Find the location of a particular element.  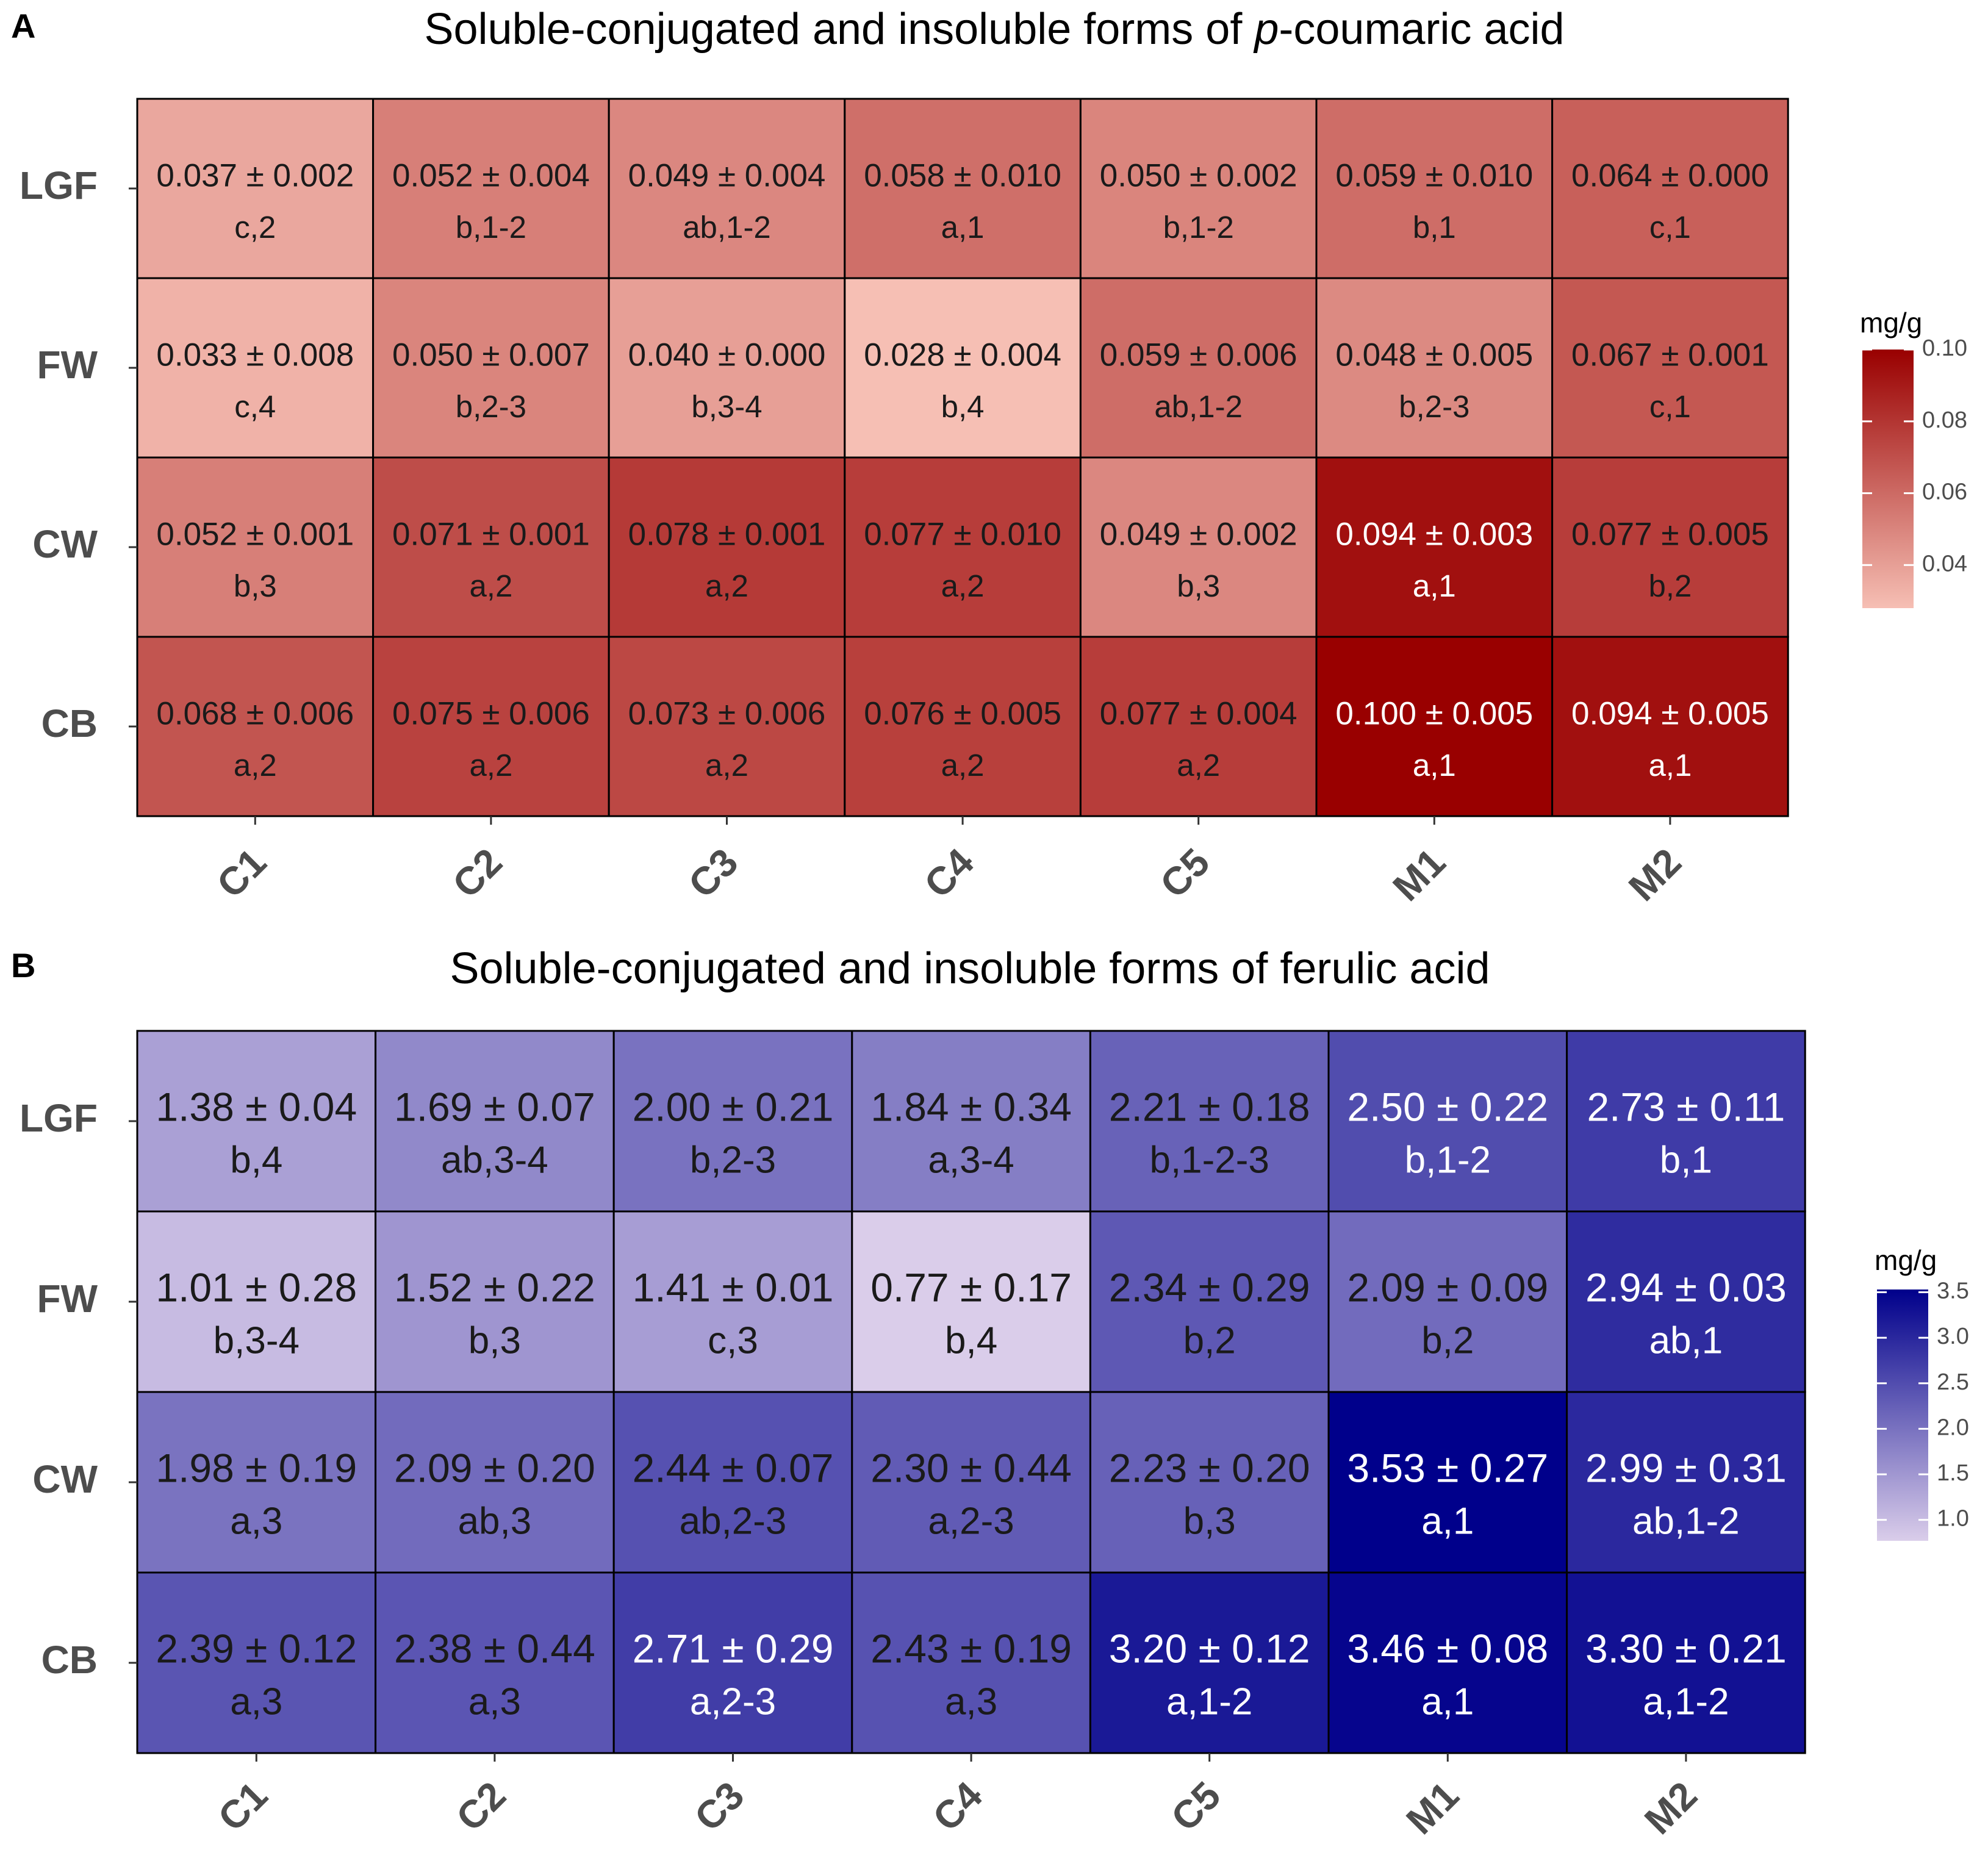

panel-letter: A is located at coordinates (23, 26).